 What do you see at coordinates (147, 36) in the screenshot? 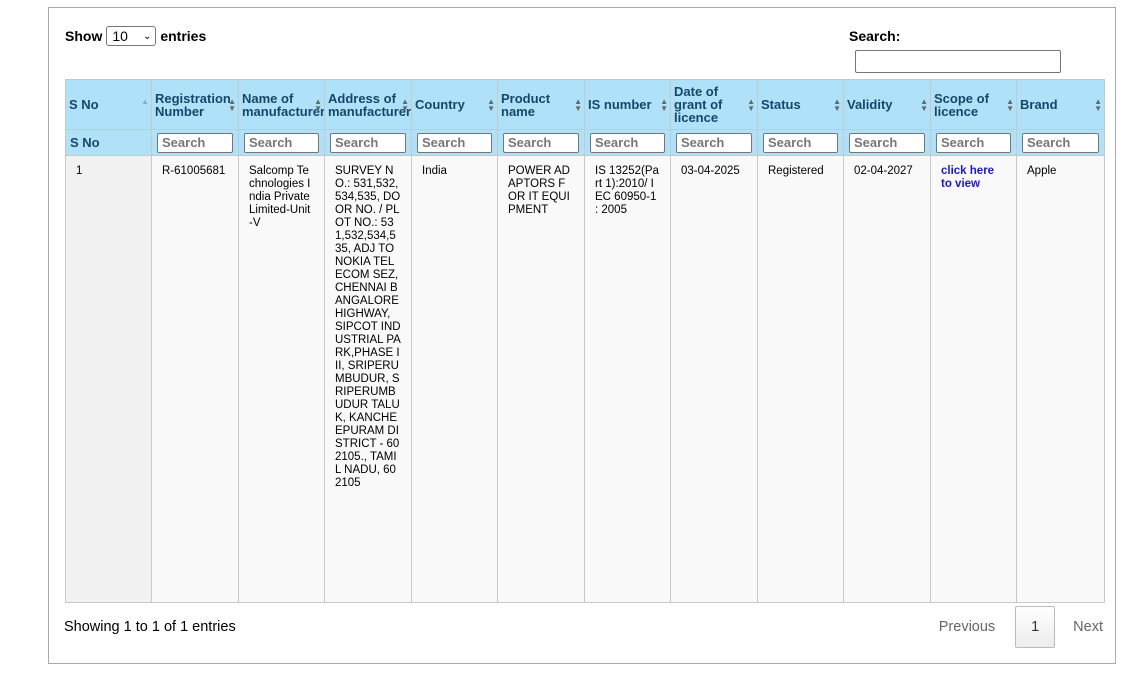
I see `chevron-down-icon: ⌄` at bounding box center [147, 36].